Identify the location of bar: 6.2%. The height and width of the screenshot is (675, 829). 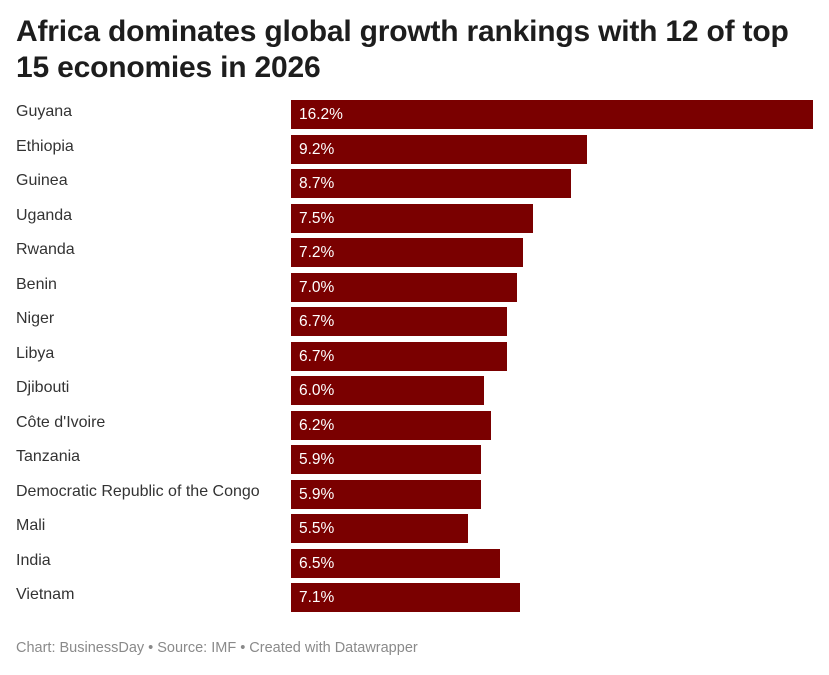
(391, 425).